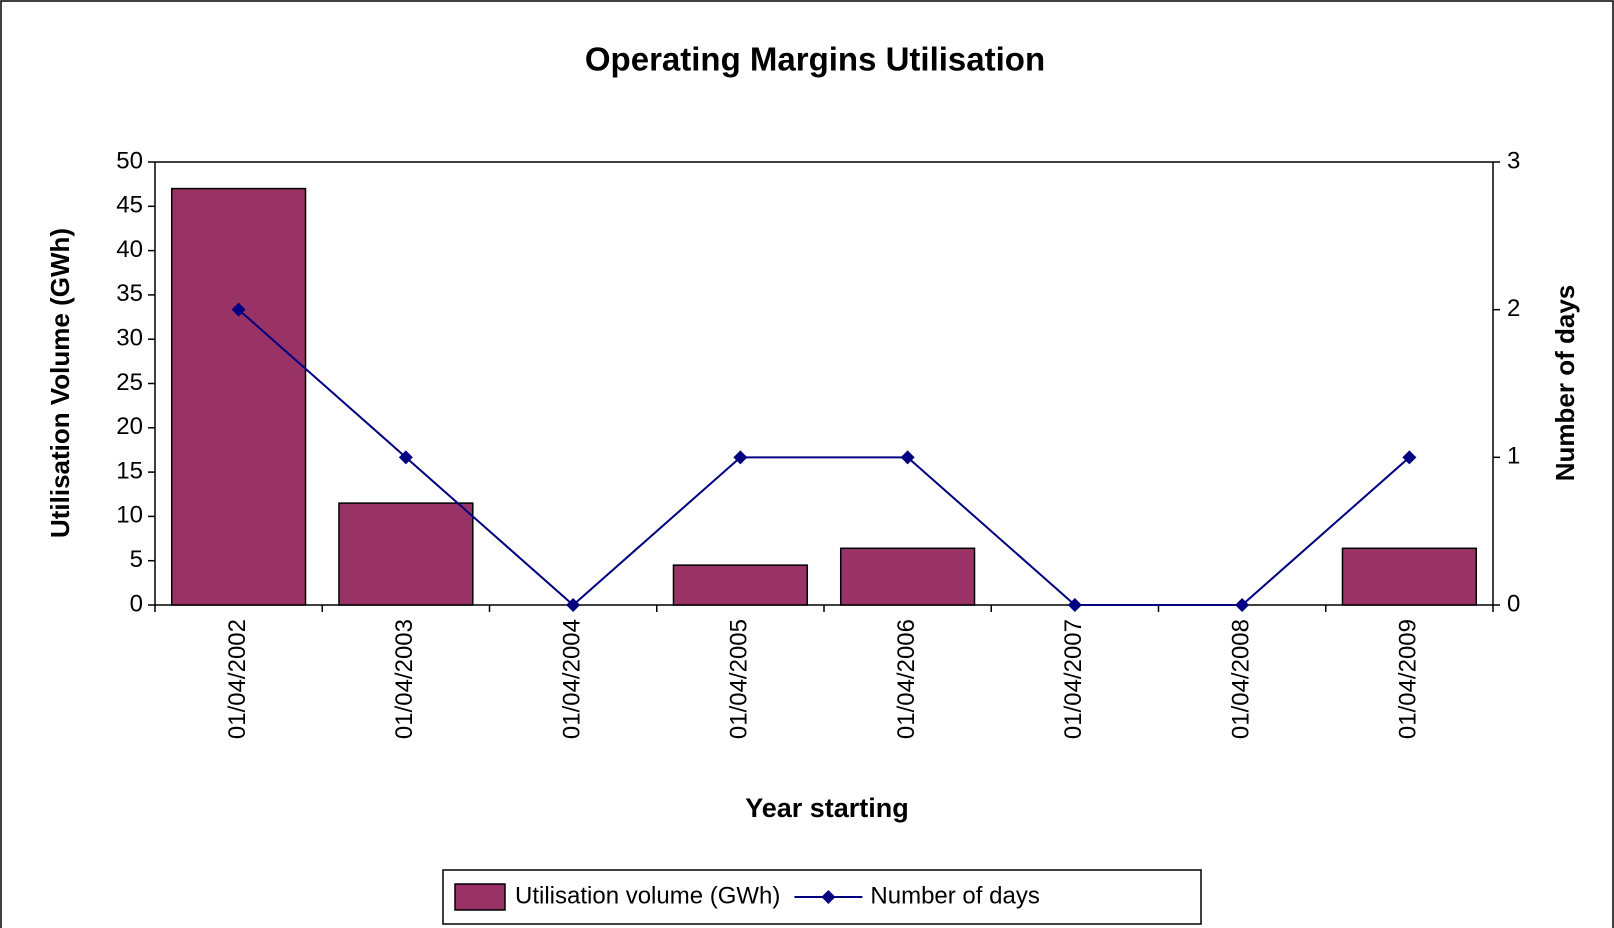 Image resolution: width=1614 pixels, height=928 pixels. I want to click on y-axis-title: Utilisation Volume (GWh), so click(60, 383).